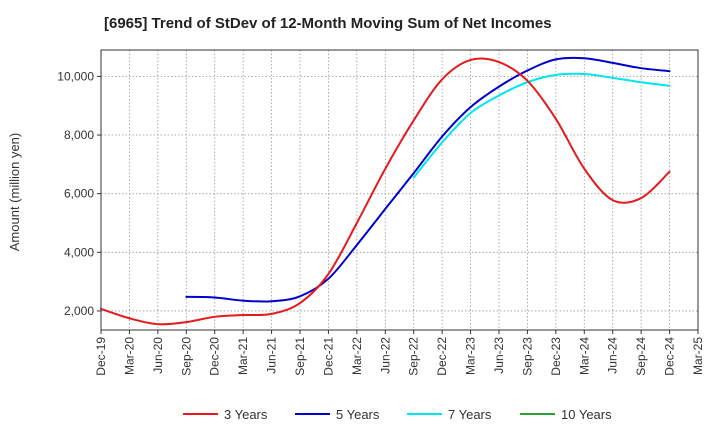 This screenshot has width=720, height=440. What do you see at coordinates (101, 356) in the screenshot?
I see `x-tick-label: Dec-19` at bounding box center [101, 356].